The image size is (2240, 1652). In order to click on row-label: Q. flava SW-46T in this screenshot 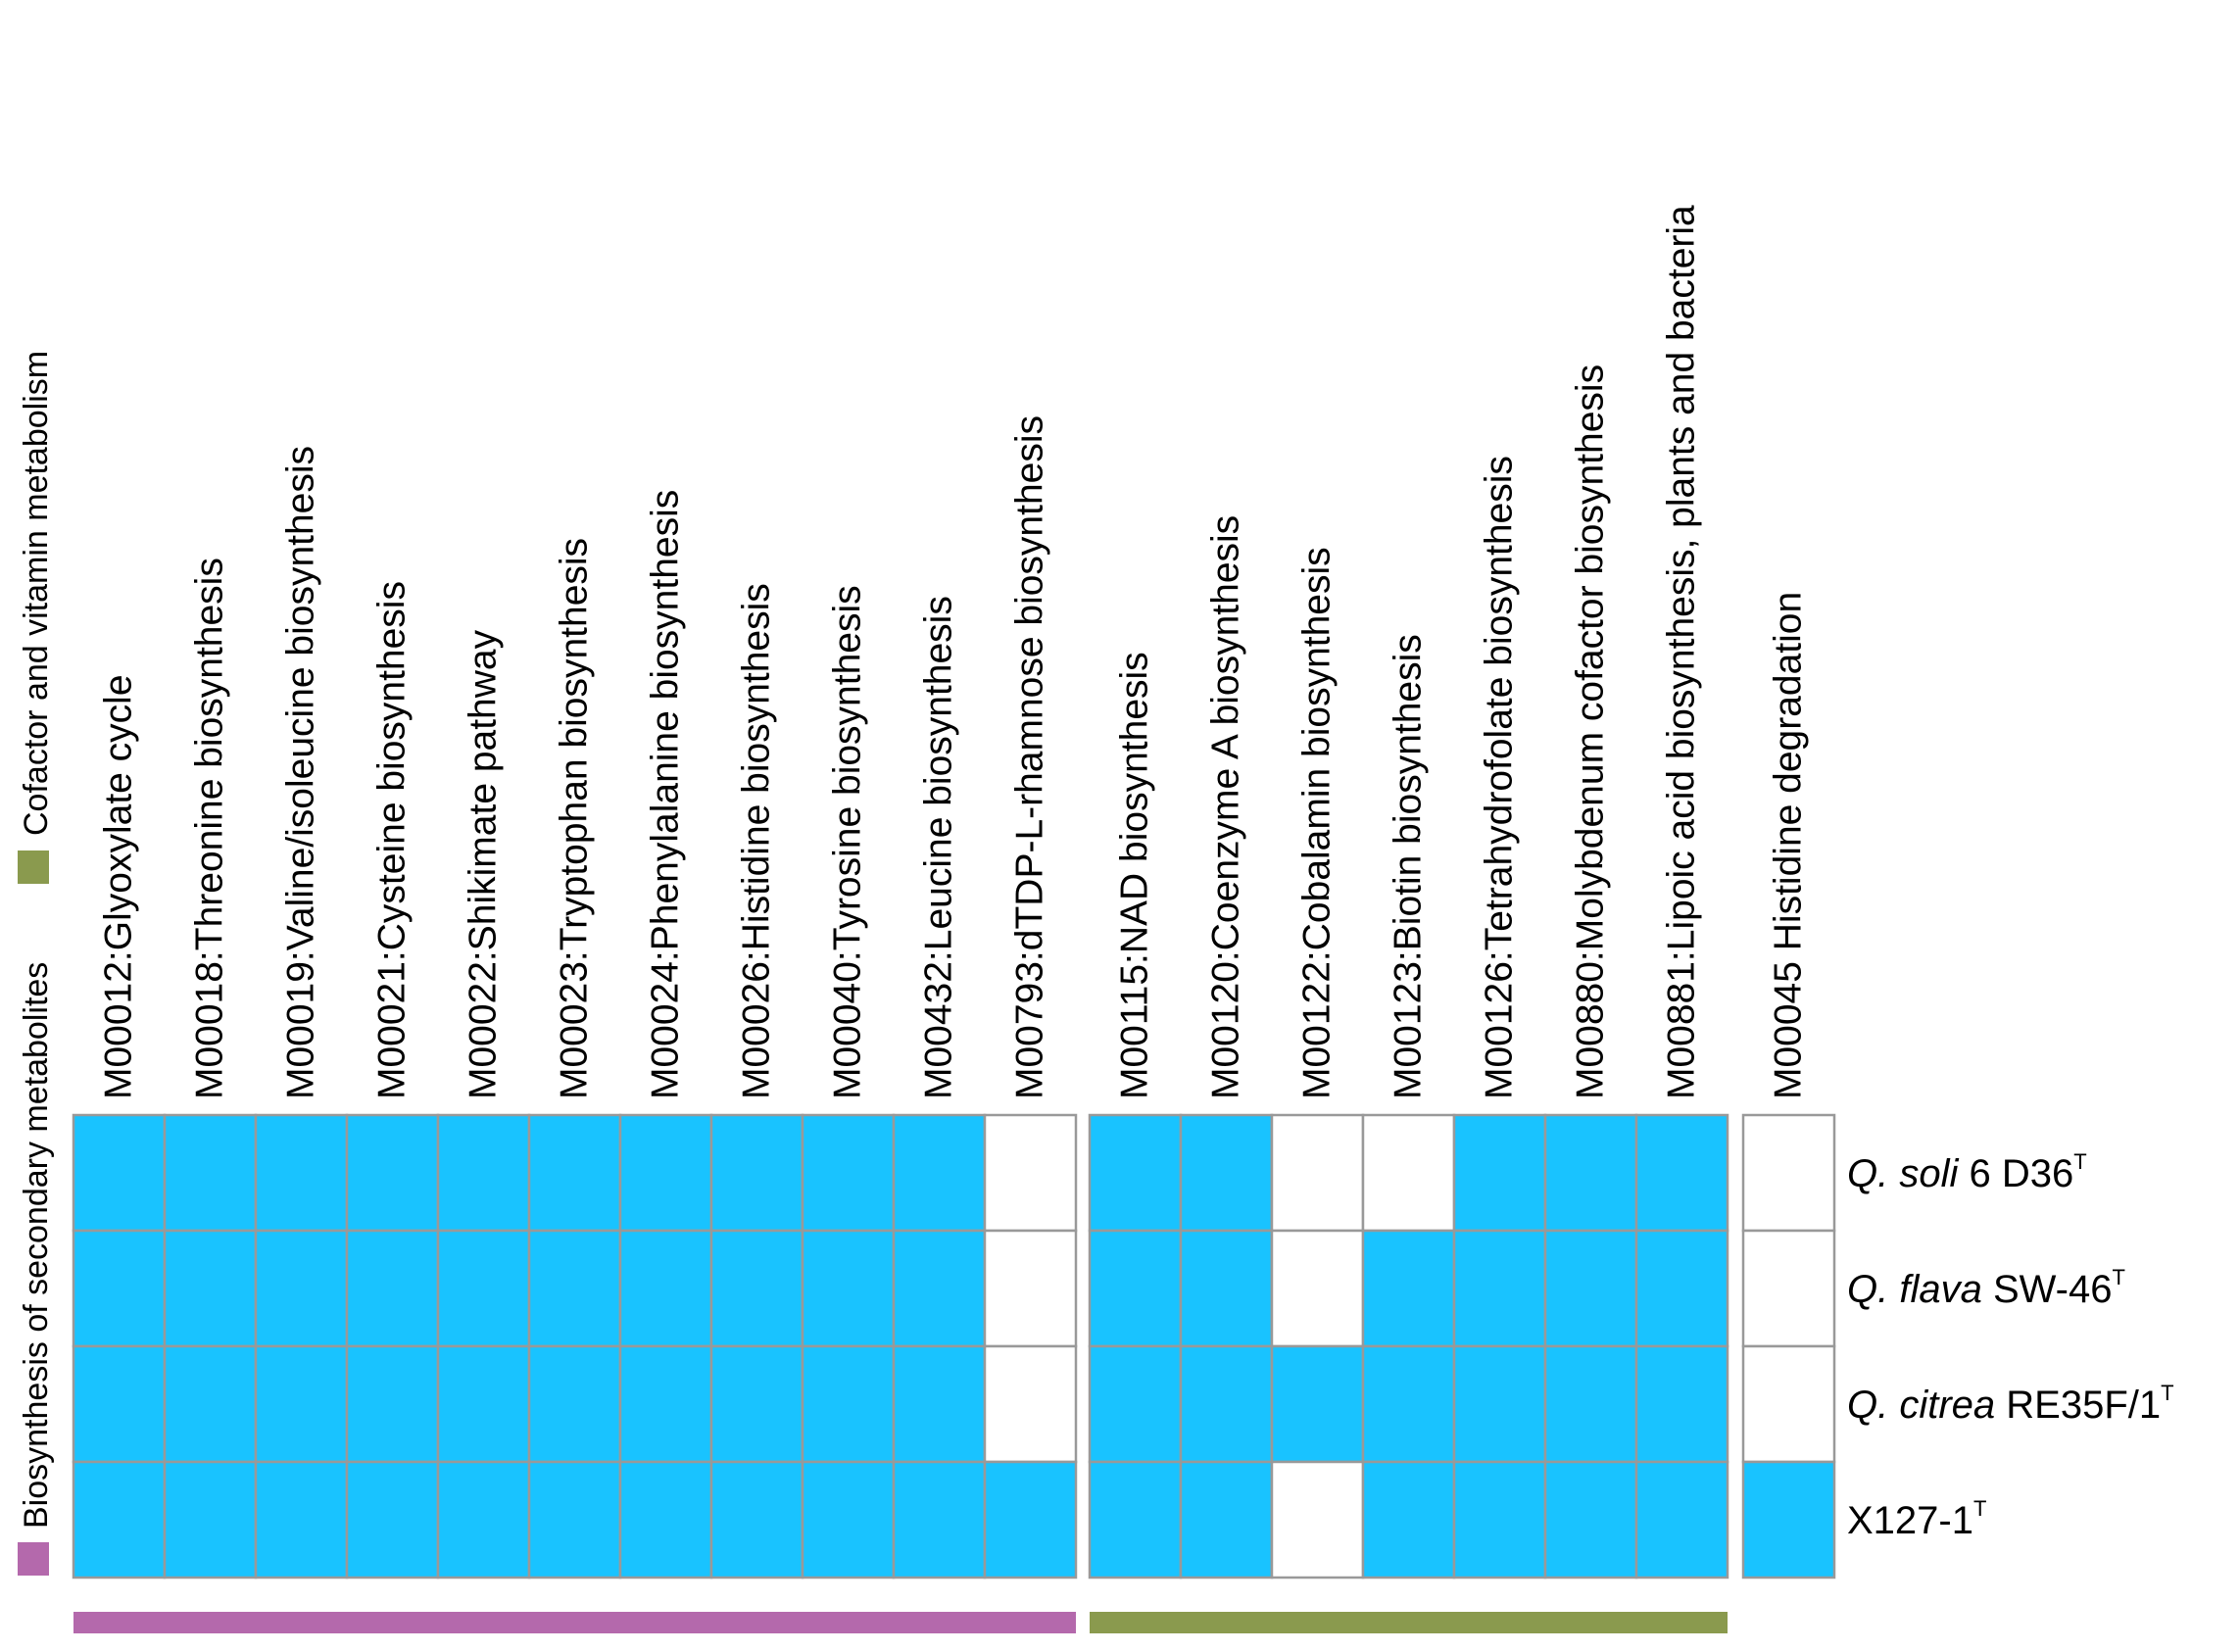, I will do `click(1986, 1288)`.